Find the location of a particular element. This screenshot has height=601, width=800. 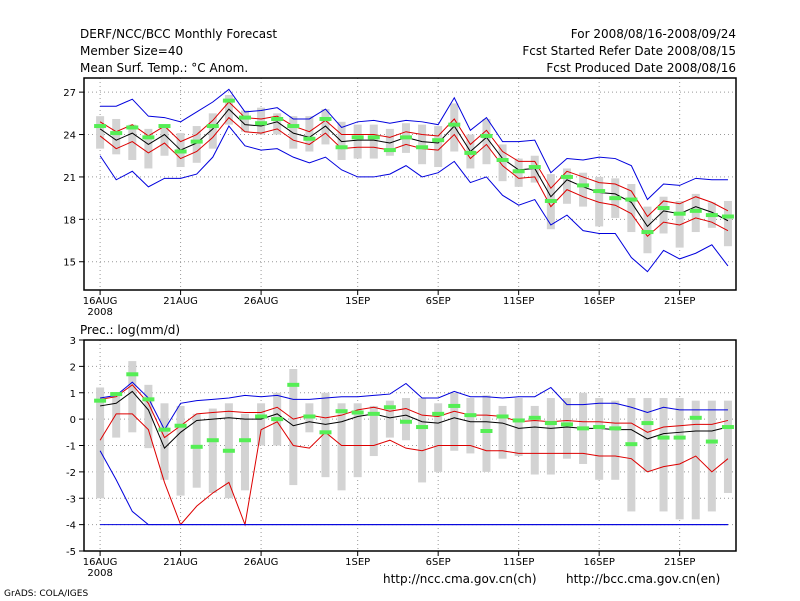

x-tick-label: 1SEP is located at coordinates (357, 301).